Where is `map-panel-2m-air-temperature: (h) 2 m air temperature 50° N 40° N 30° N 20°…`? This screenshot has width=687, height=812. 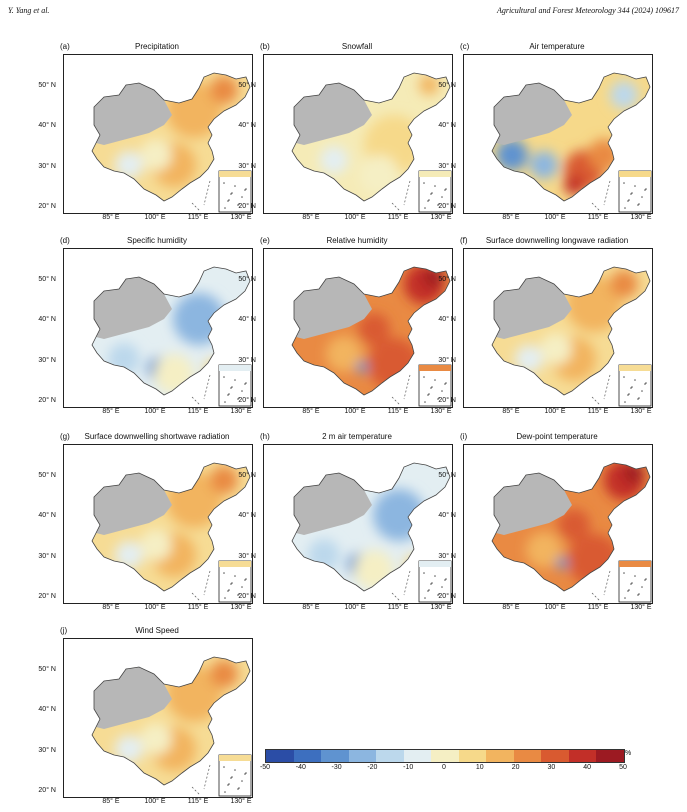 map-panel-2m-air-temperature: (h) 2 m air temperature 50° N 40° N 30° N 20°… is located at coordinates (346, 522).